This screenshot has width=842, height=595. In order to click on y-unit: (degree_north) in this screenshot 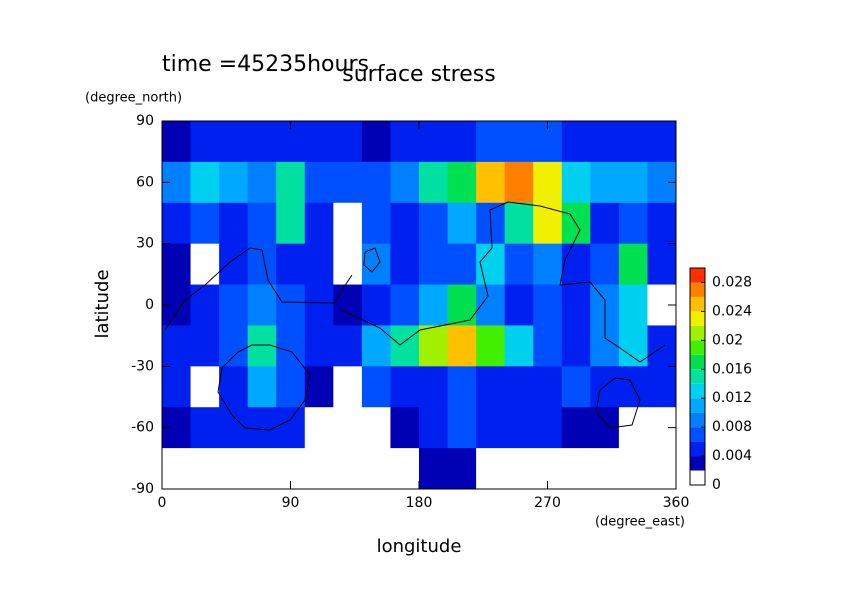, I will do `click(133, 98)`.